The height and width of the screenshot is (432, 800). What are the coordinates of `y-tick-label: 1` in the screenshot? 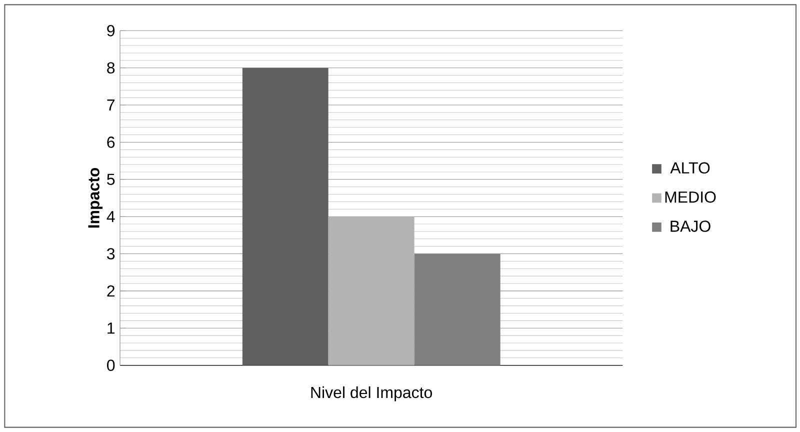 It's located at (111, 328).